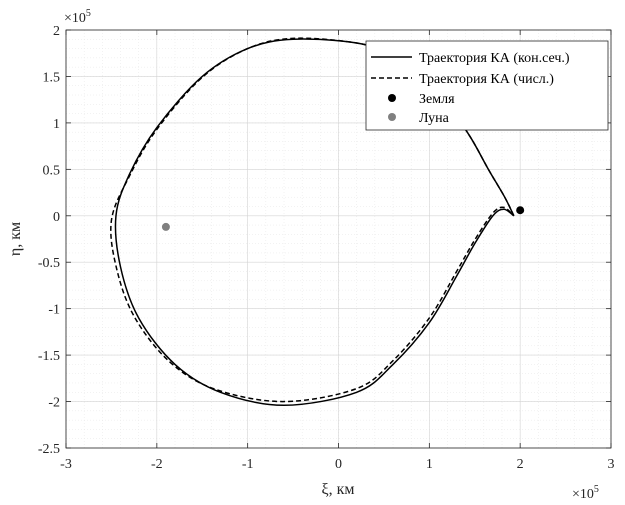 This screenshot has height=505, width=625. I want to click on y-tick-label: 0, so click(56, 217).